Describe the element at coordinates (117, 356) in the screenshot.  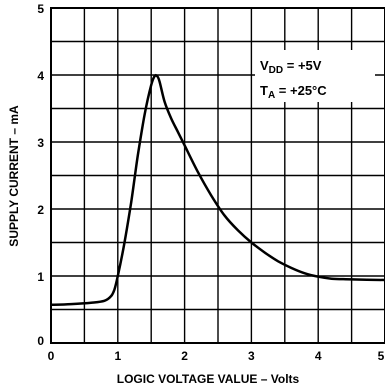
I see `x-tick-label: 1` at that location.